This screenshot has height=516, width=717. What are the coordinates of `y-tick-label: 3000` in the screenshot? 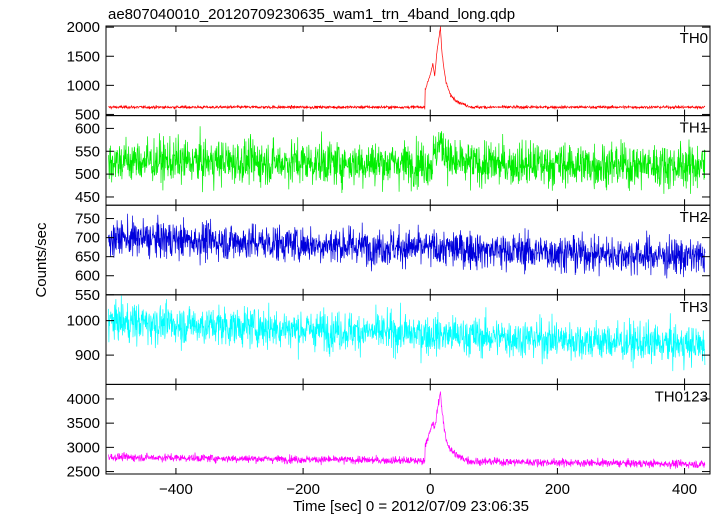 It's located at (83, 447).